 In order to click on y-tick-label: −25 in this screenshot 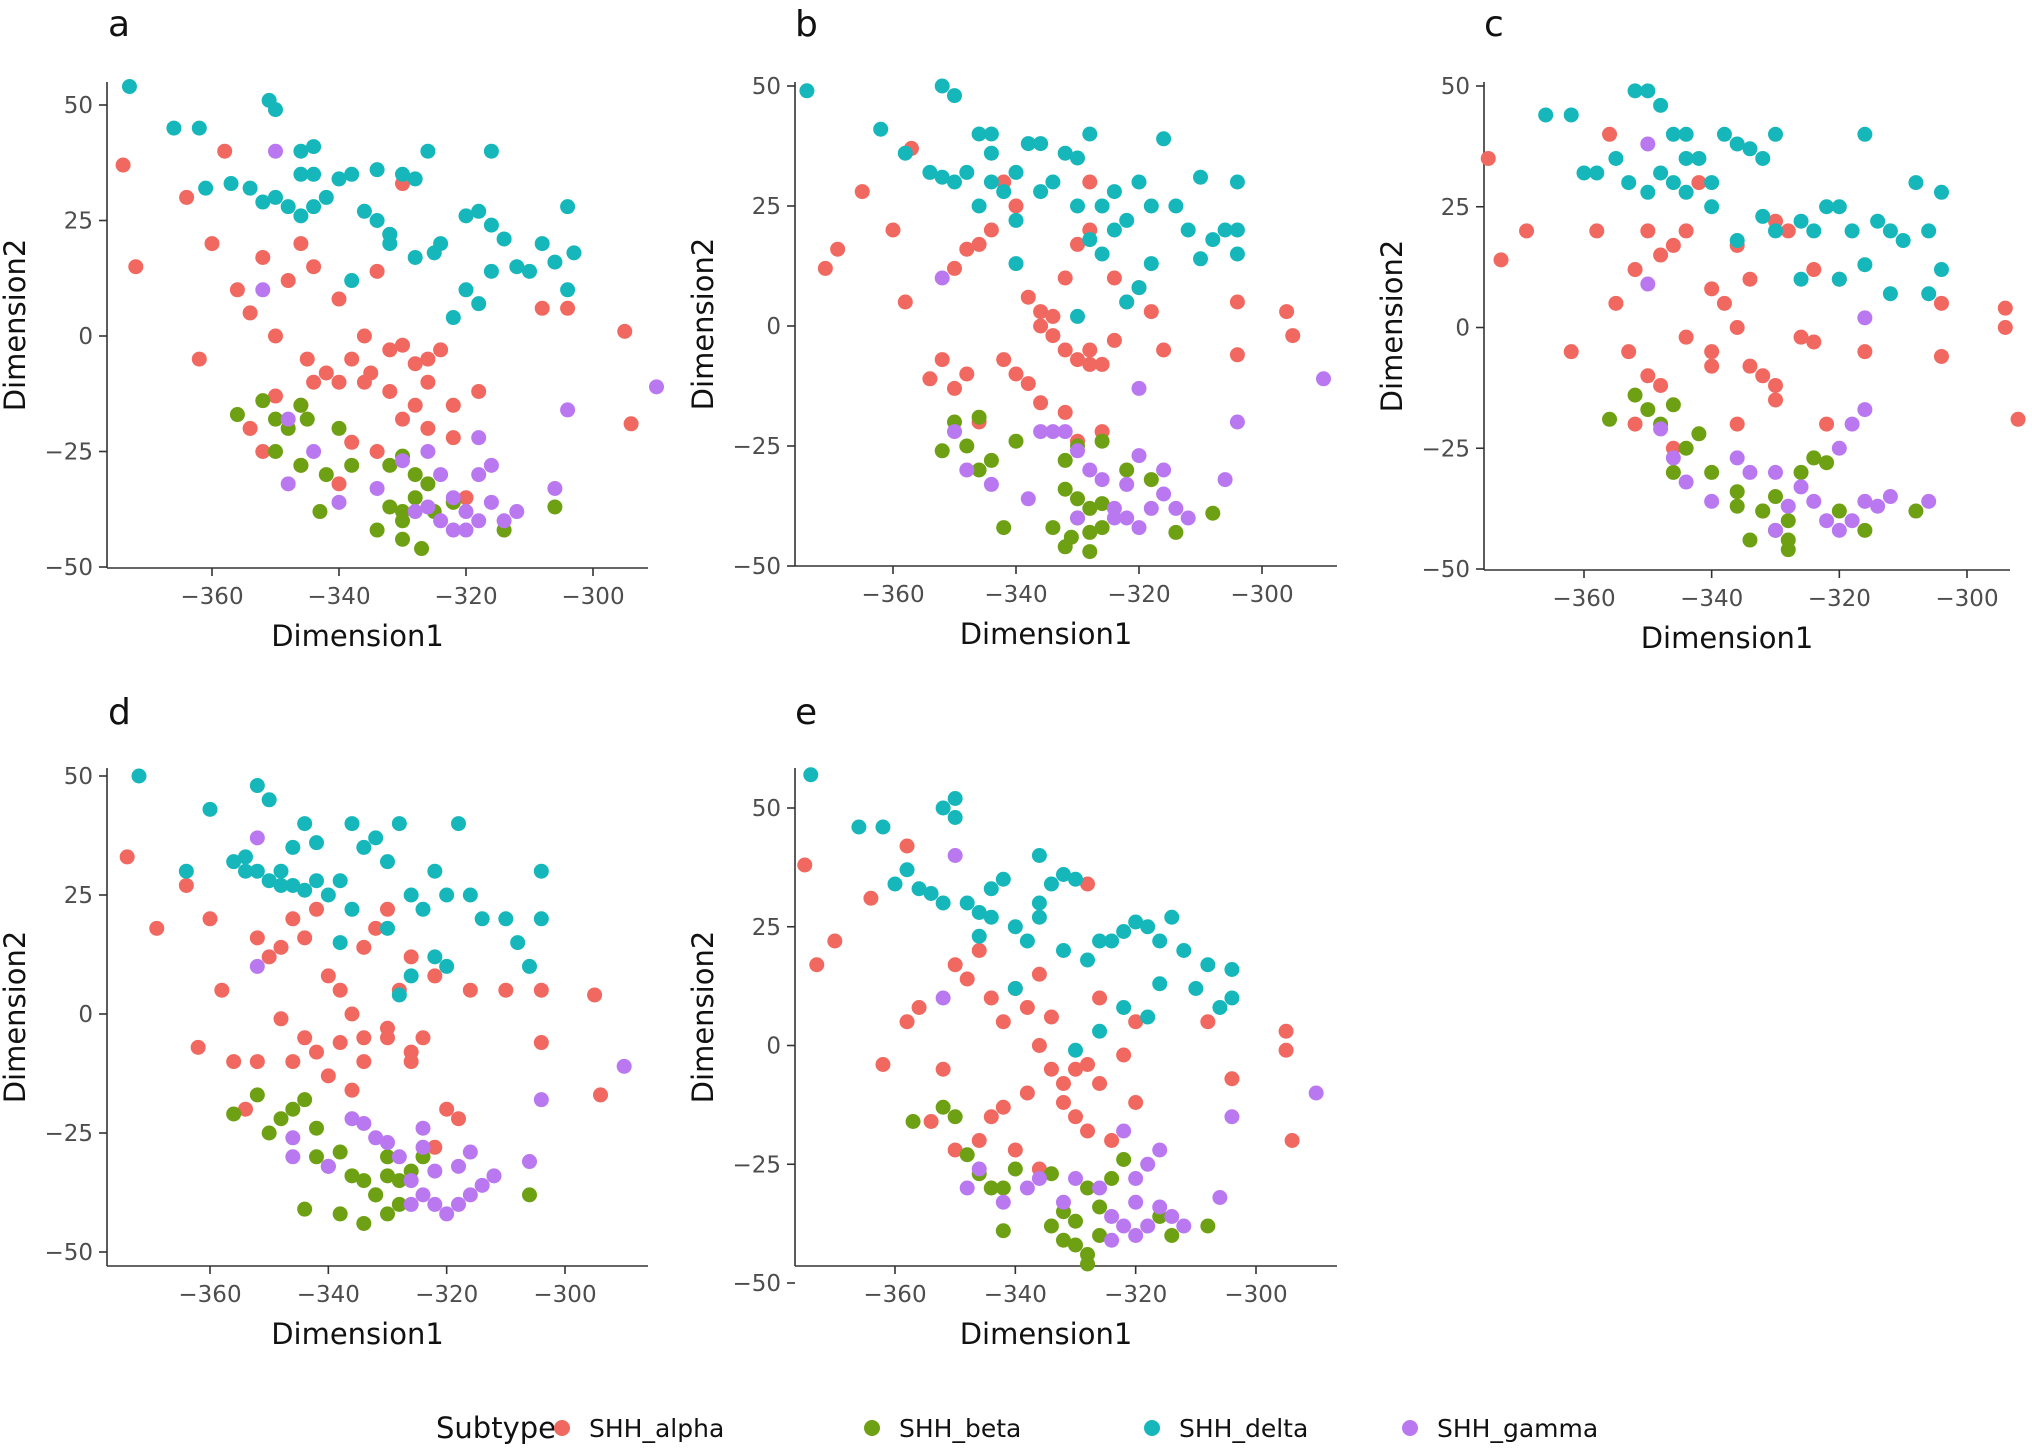, I will do `click(756, 447)`.